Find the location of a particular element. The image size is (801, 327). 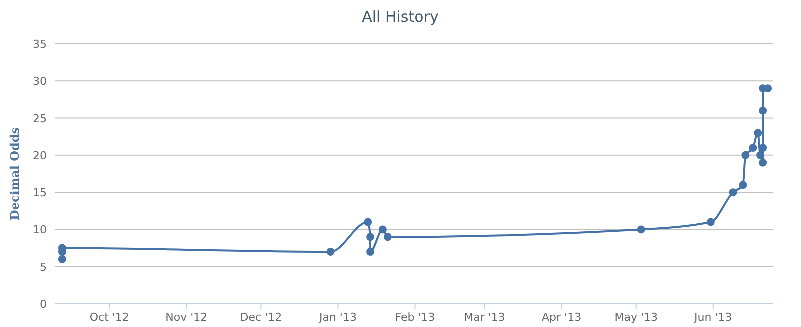

y-axis-title: Decimal Odds is located at coordinates (15, 174).